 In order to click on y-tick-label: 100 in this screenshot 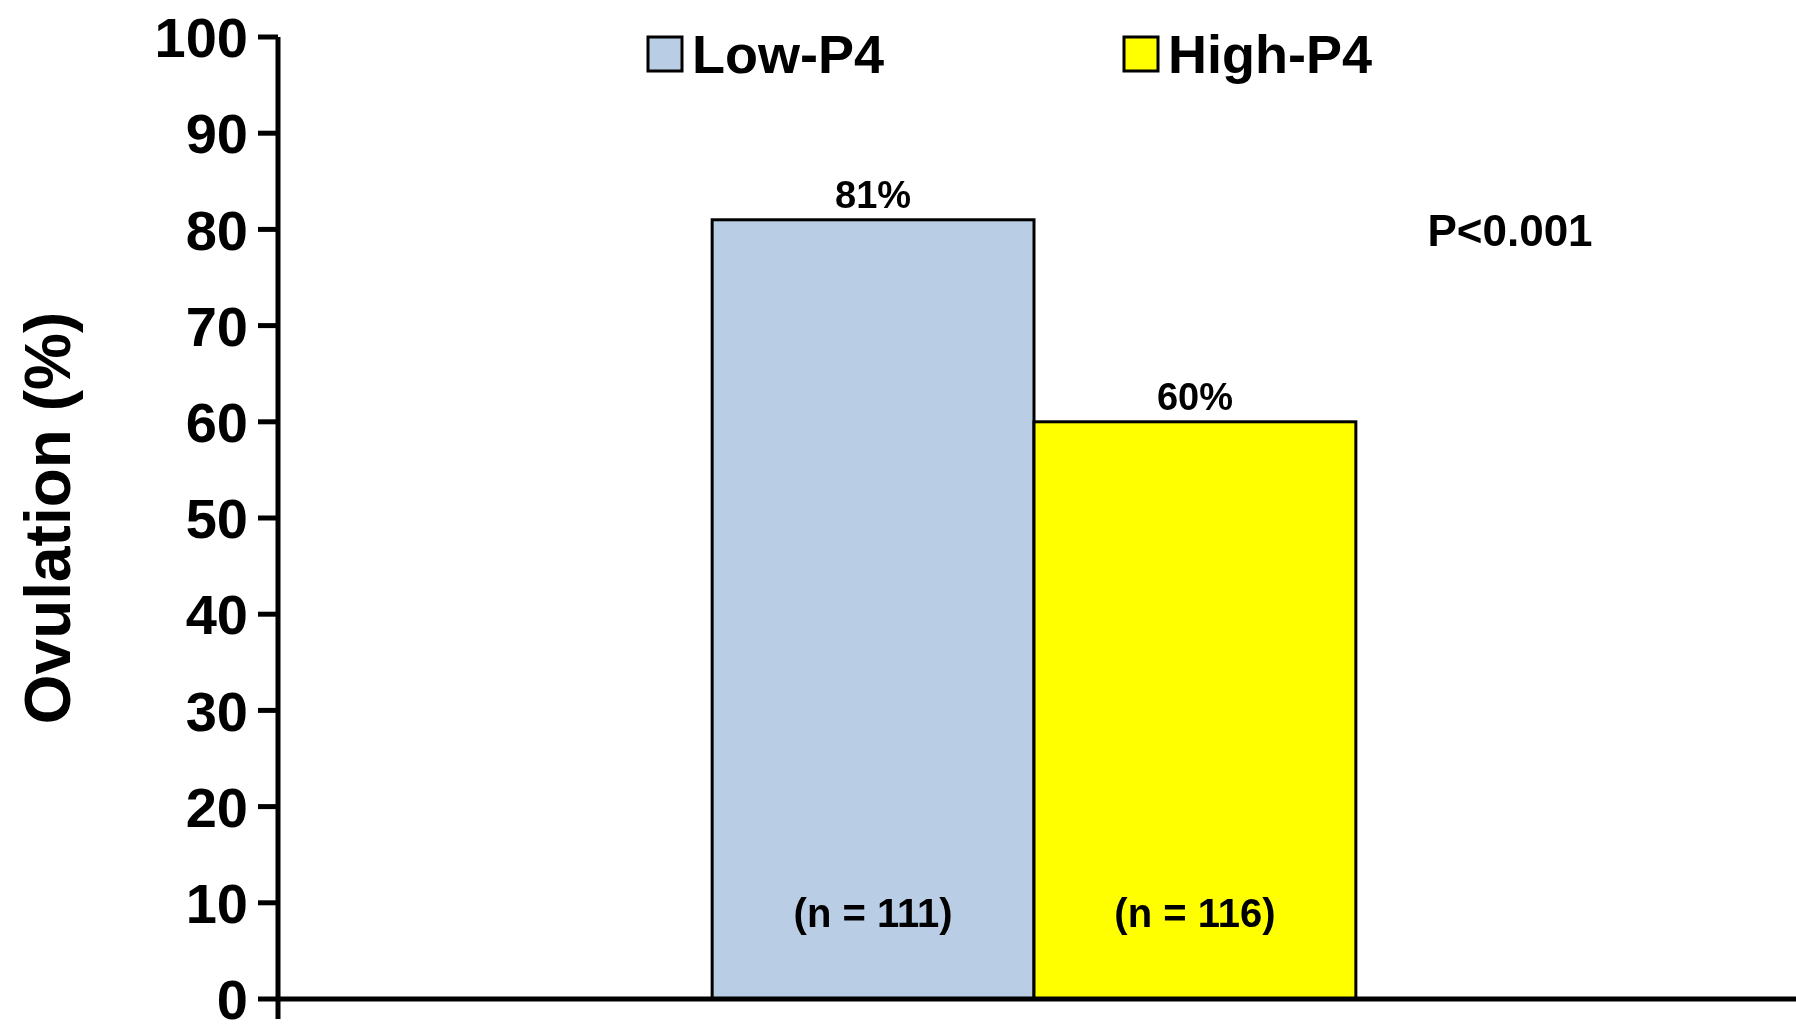, I will do `click(201, 38)`.